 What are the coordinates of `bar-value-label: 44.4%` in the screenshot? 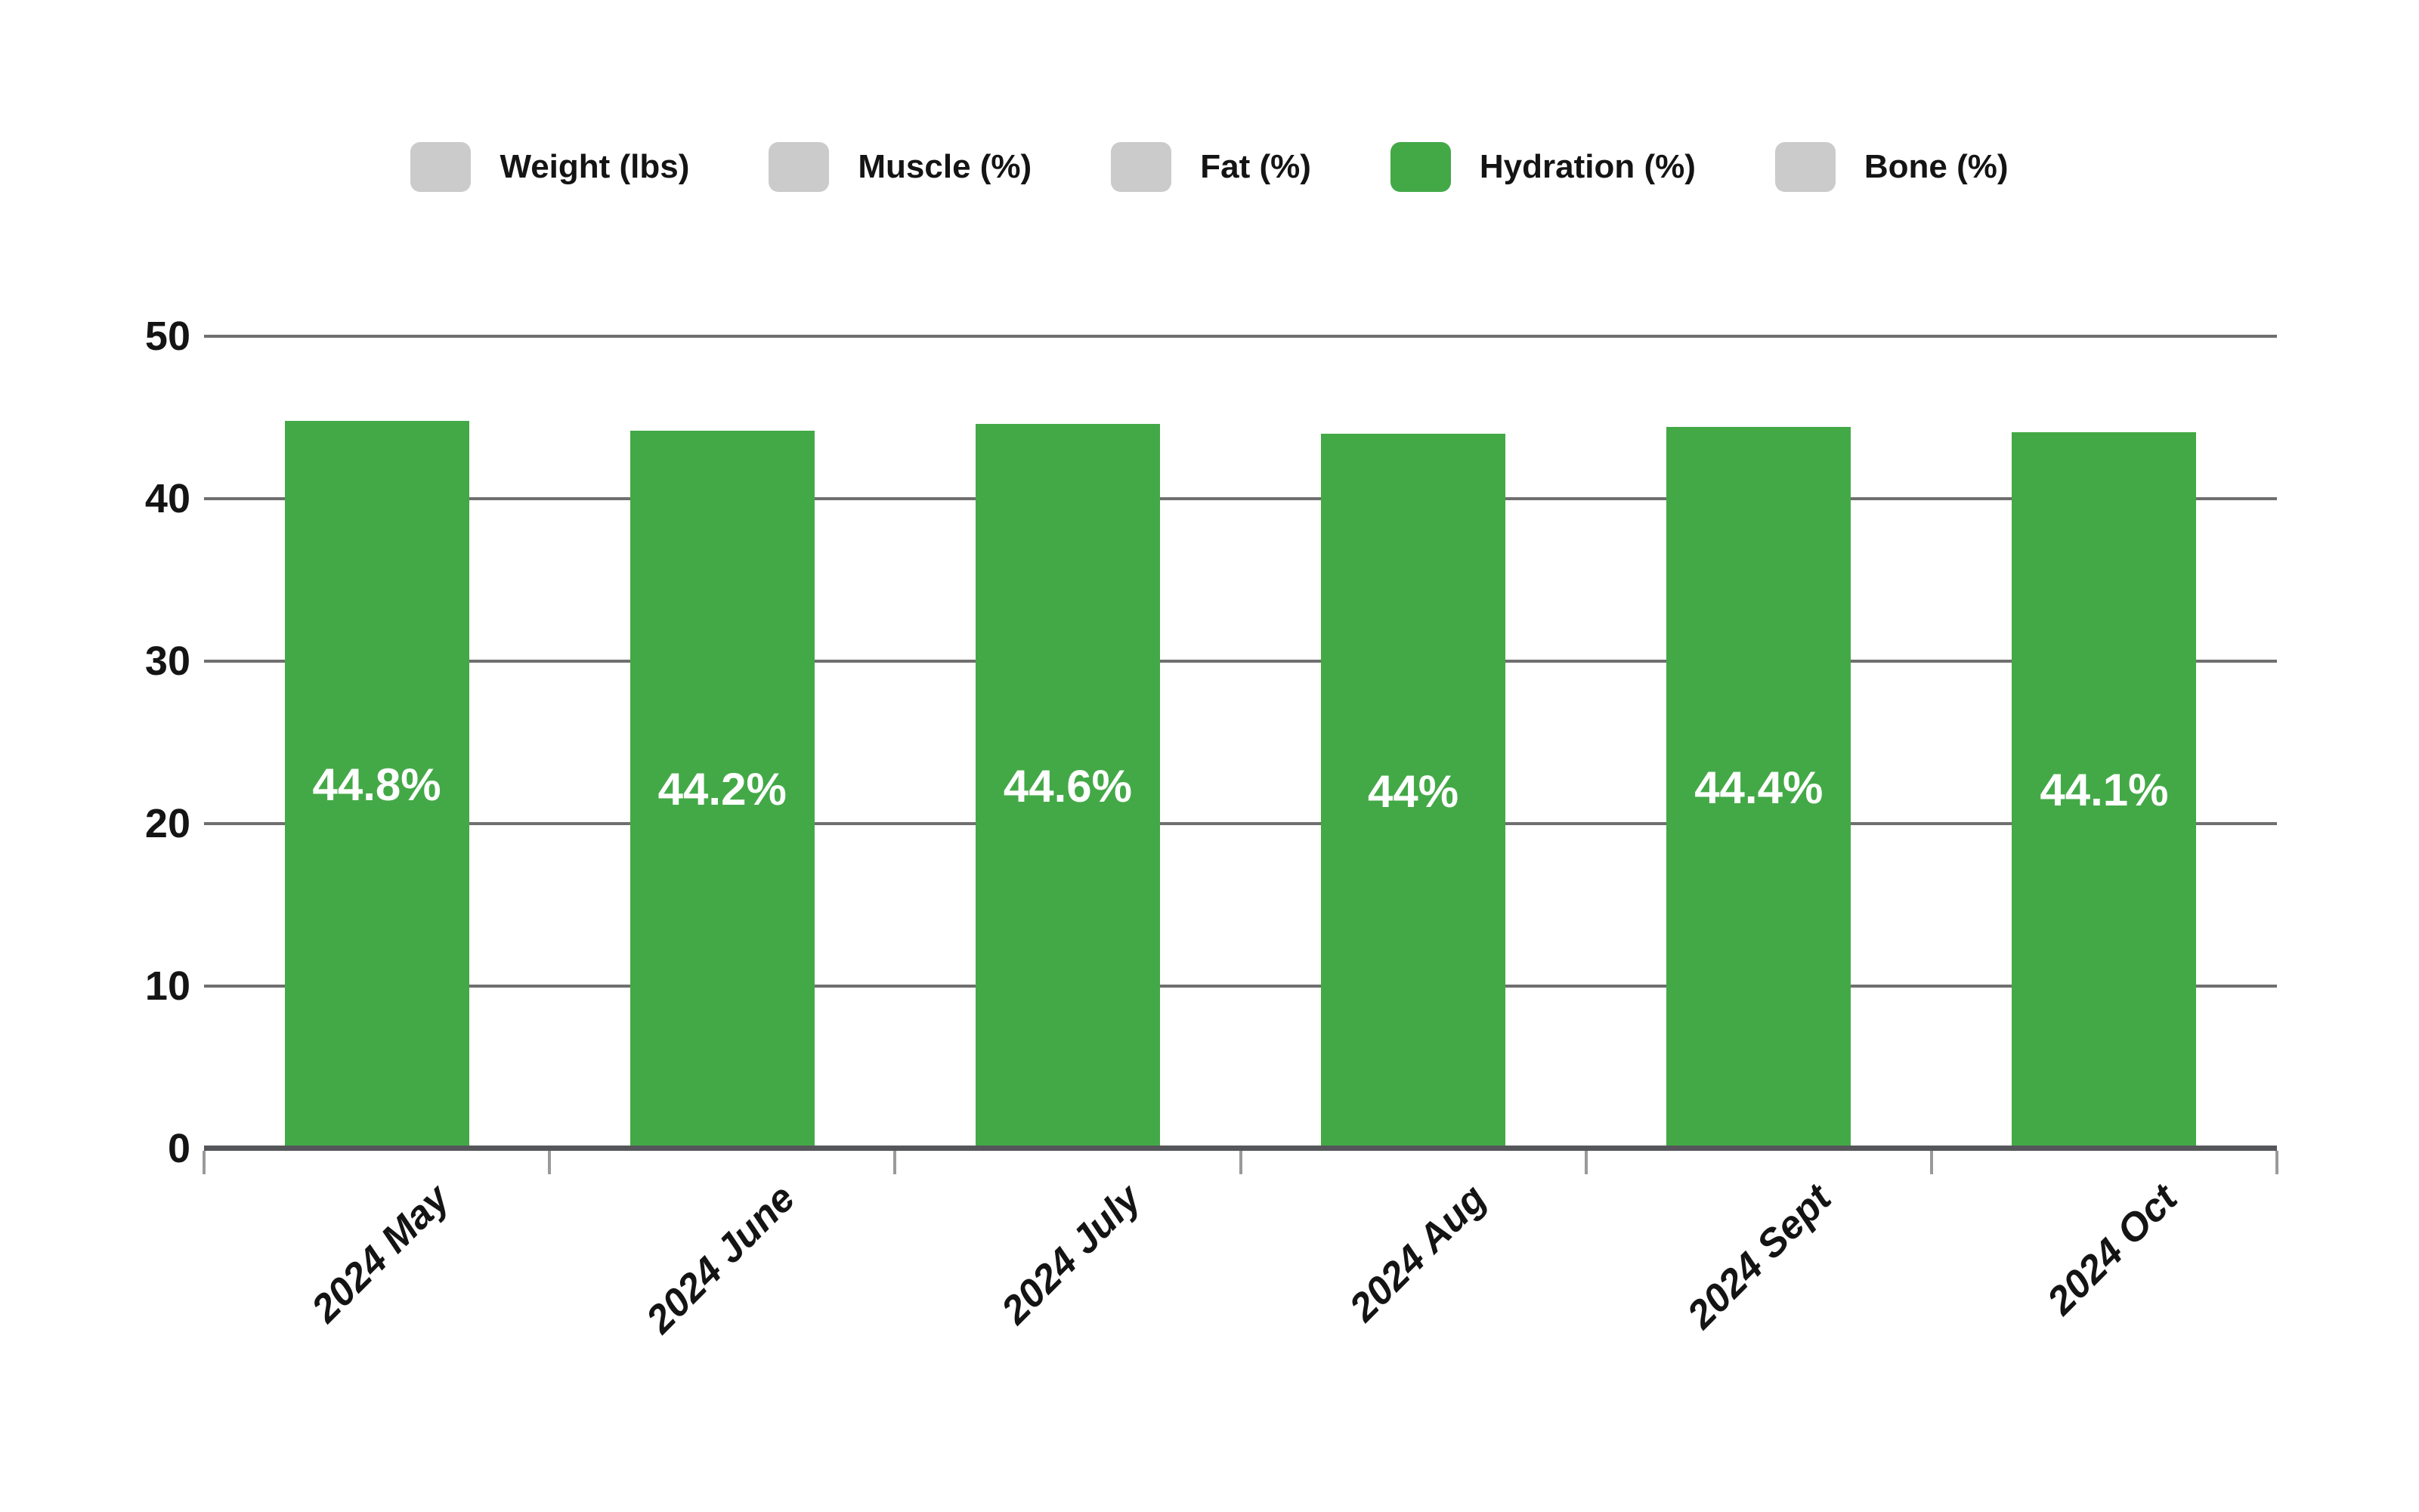 It's located at (1759, 788).